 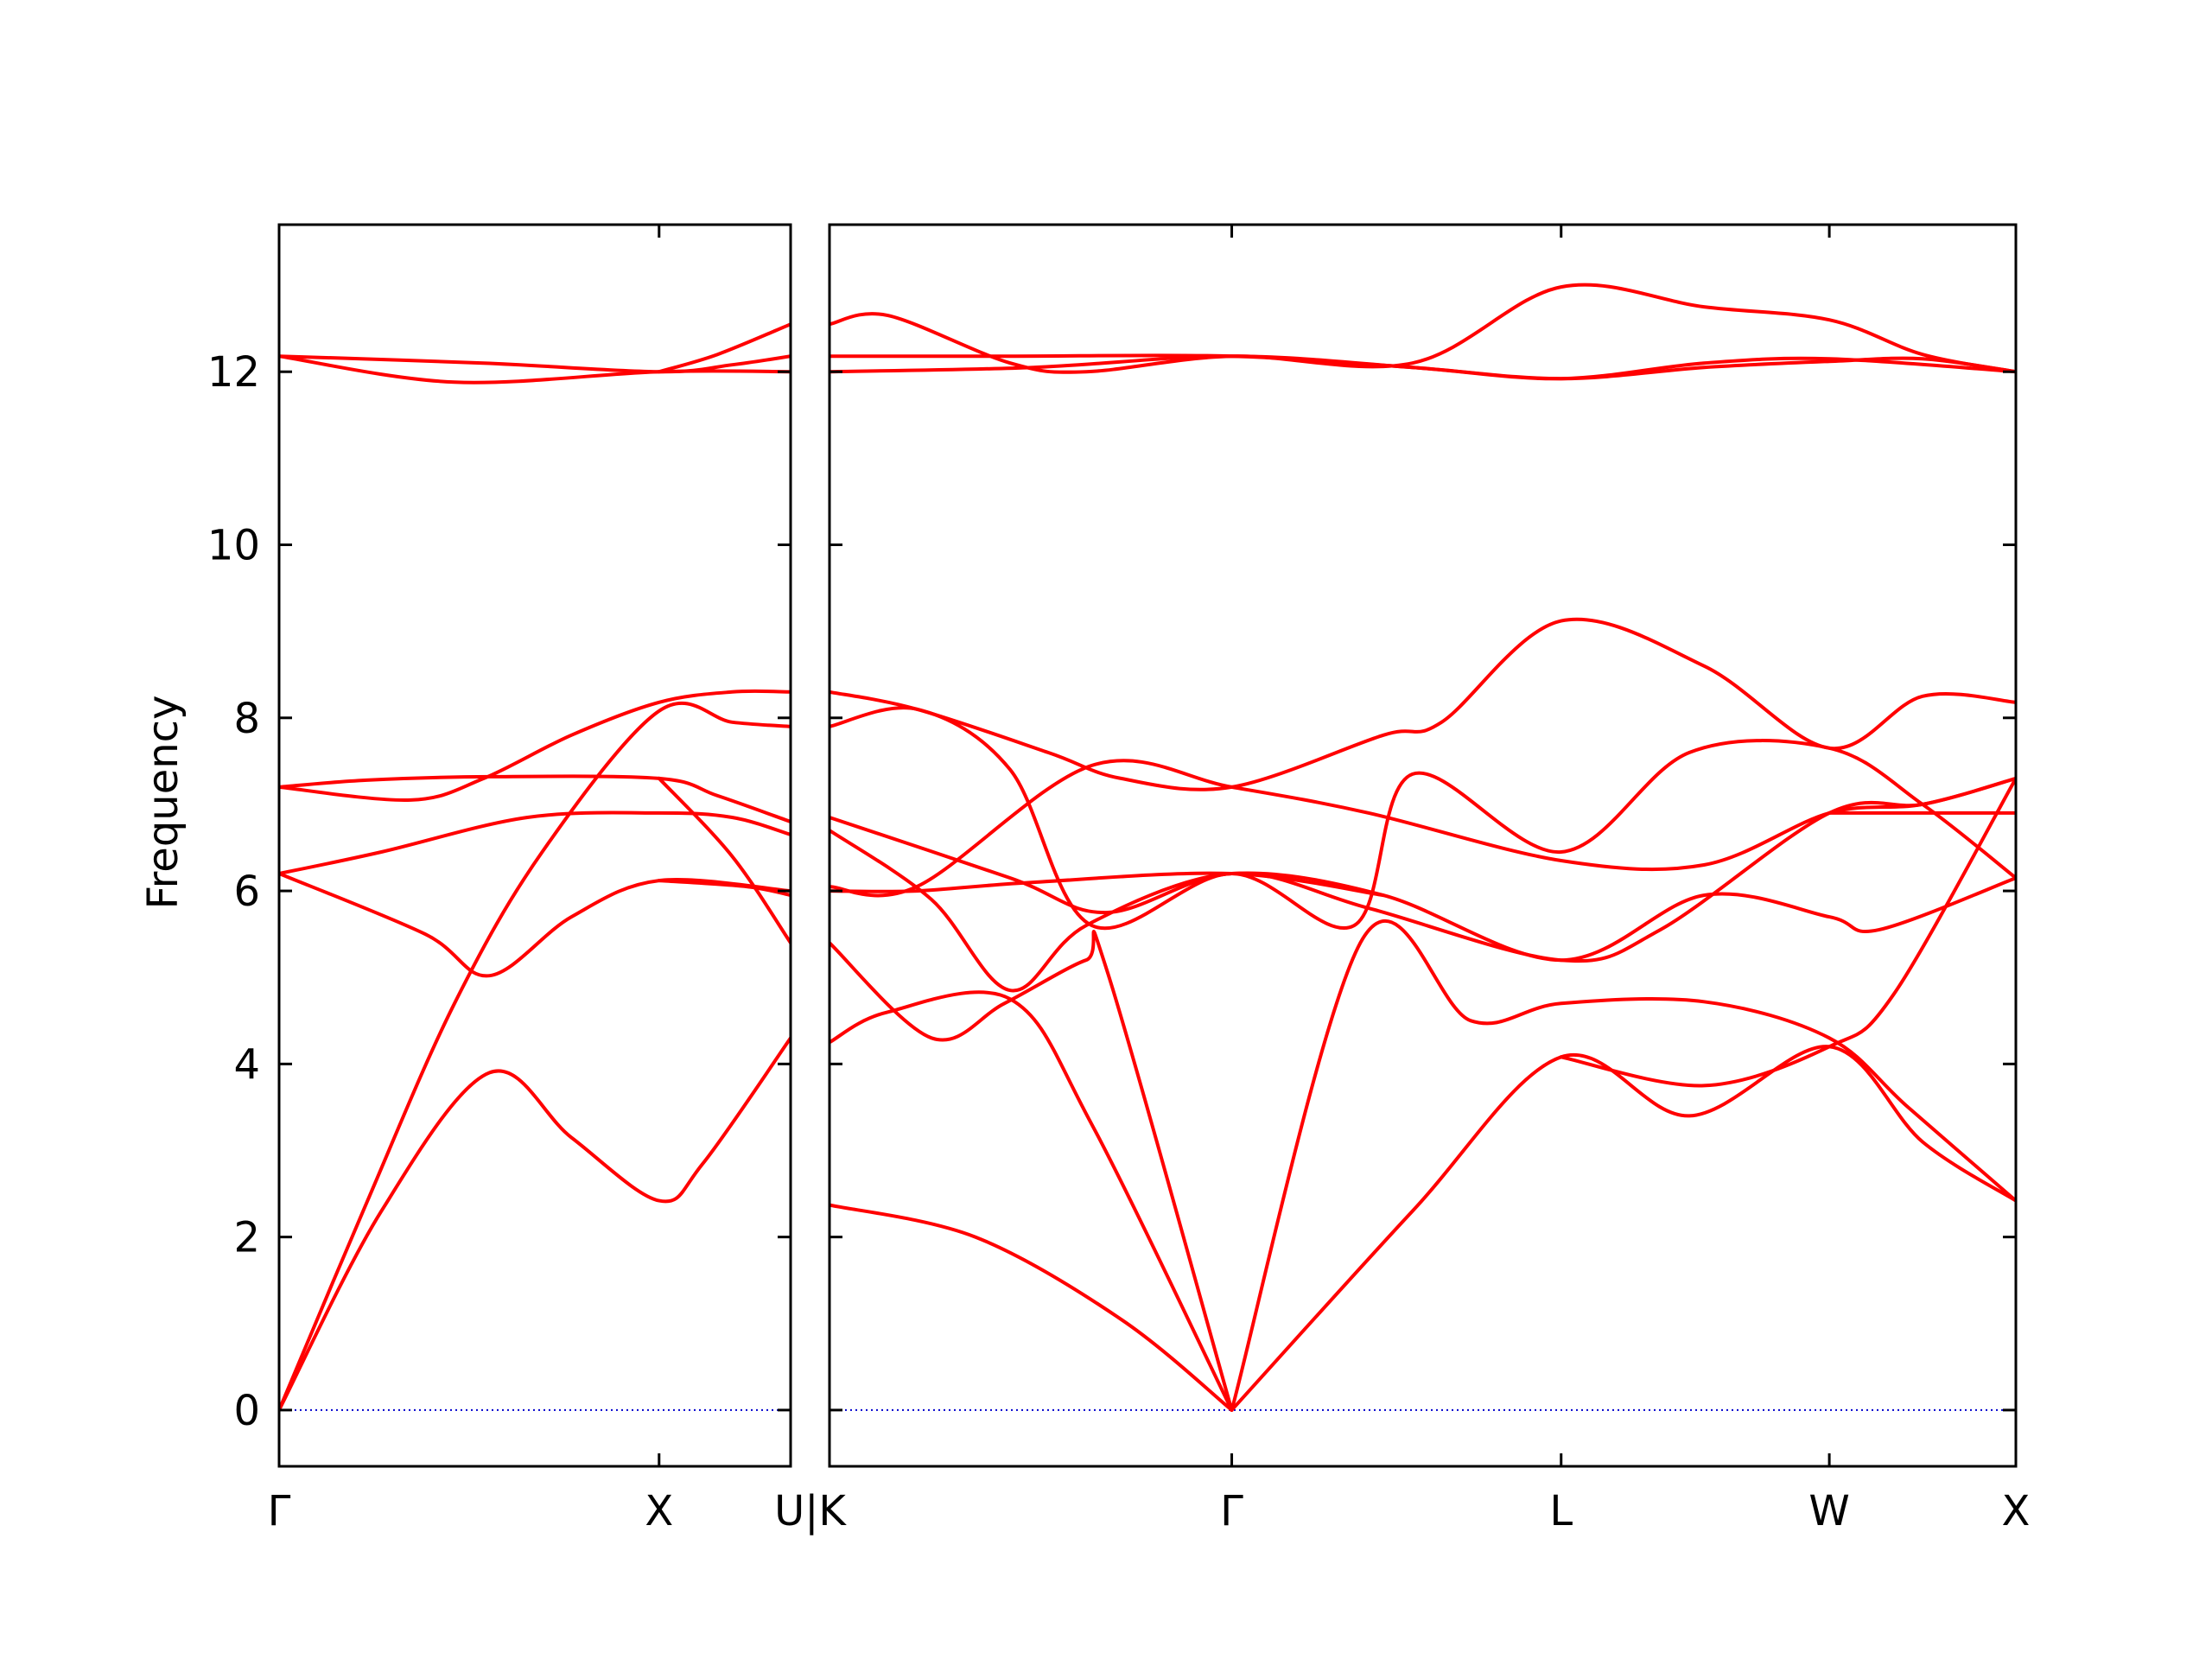 I want to click on y-axis-title: Frequency, so click(x=163, y=803).